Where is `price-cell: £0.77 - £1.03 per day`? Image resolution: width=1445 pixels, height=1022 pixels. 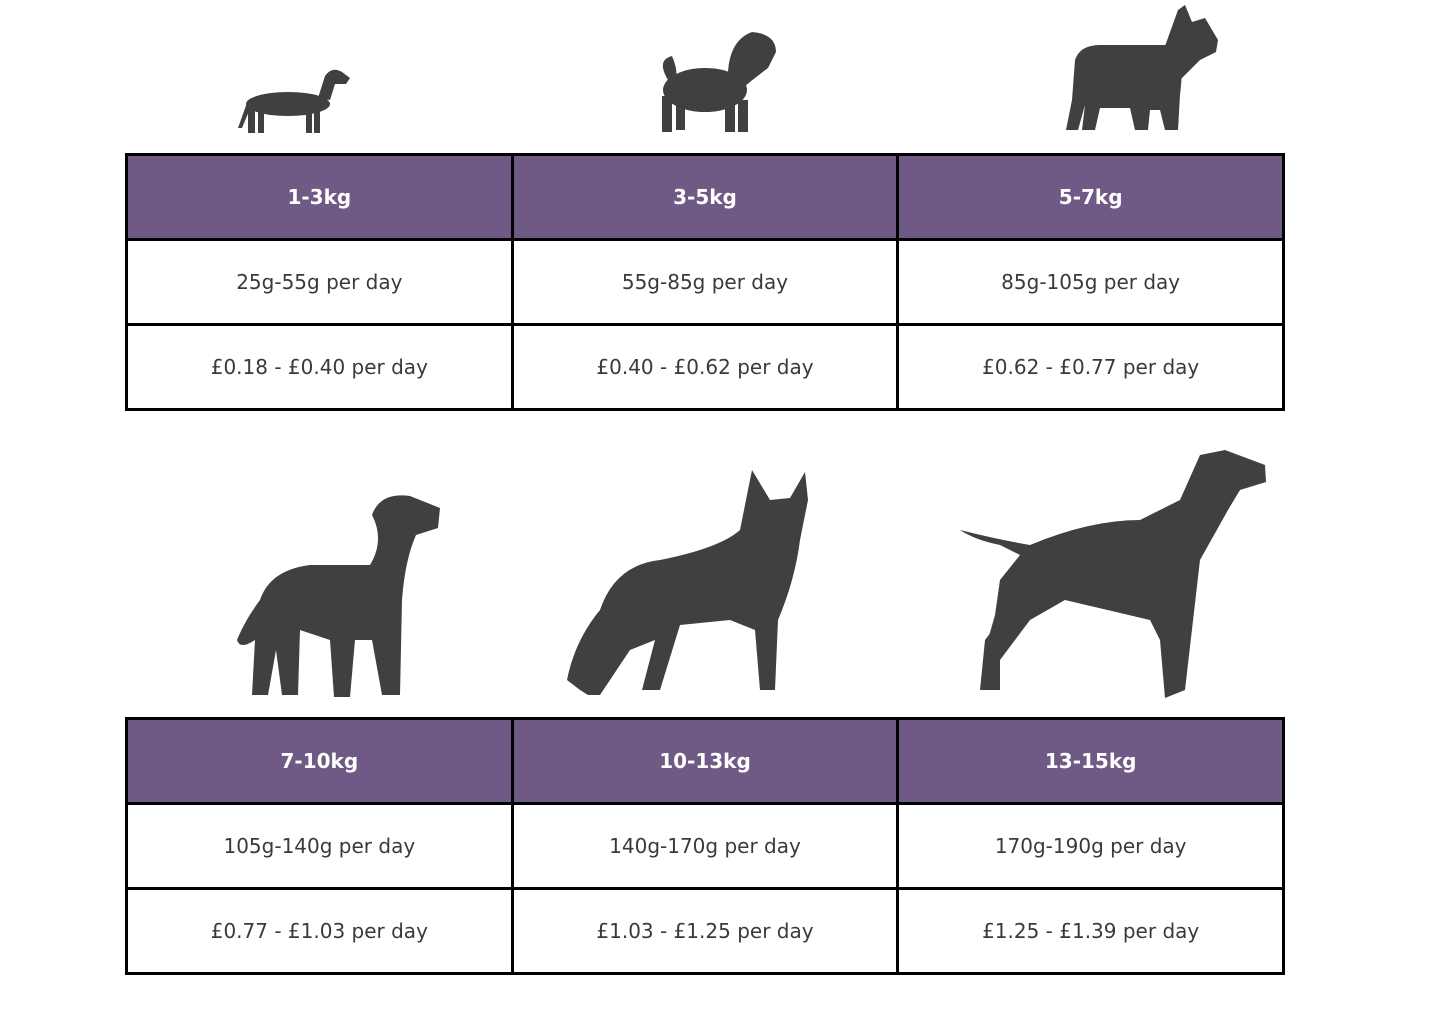
price-cell: £0.77 - £1.03 per day is located at coordinates (319, 931).